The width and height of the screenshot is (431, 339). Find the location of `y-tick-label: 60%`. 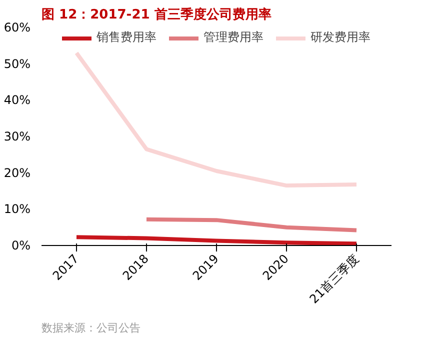

y-tick-label: 60% is located at coordinates (17, 27).